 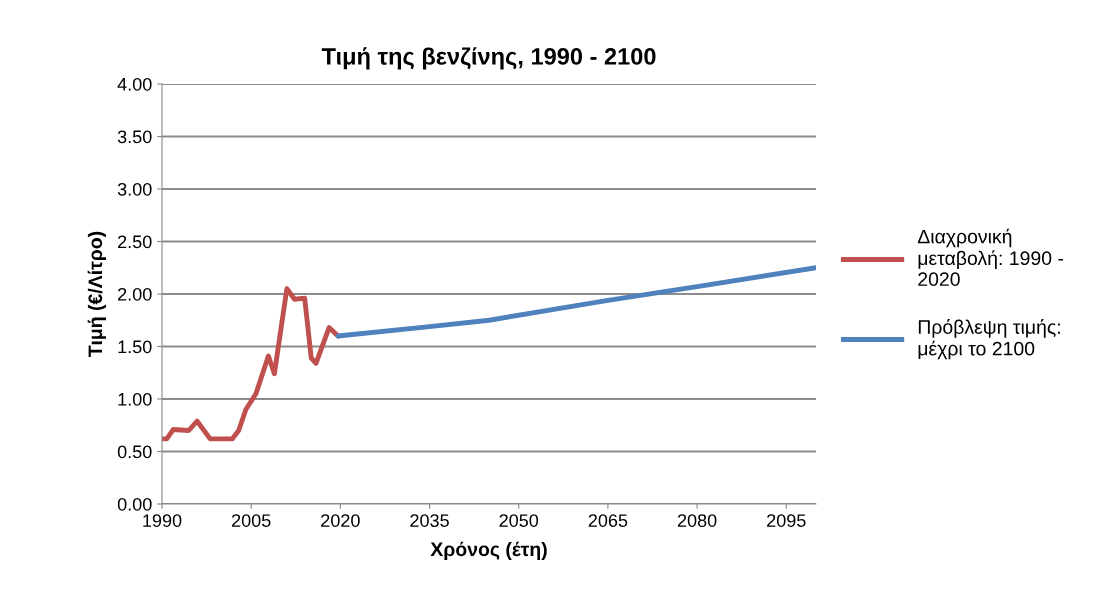 What do you see at coordinates (134, 137) in the screenshot?
I see `y-tick-label: 3.50` at bounding box center [134, 137].